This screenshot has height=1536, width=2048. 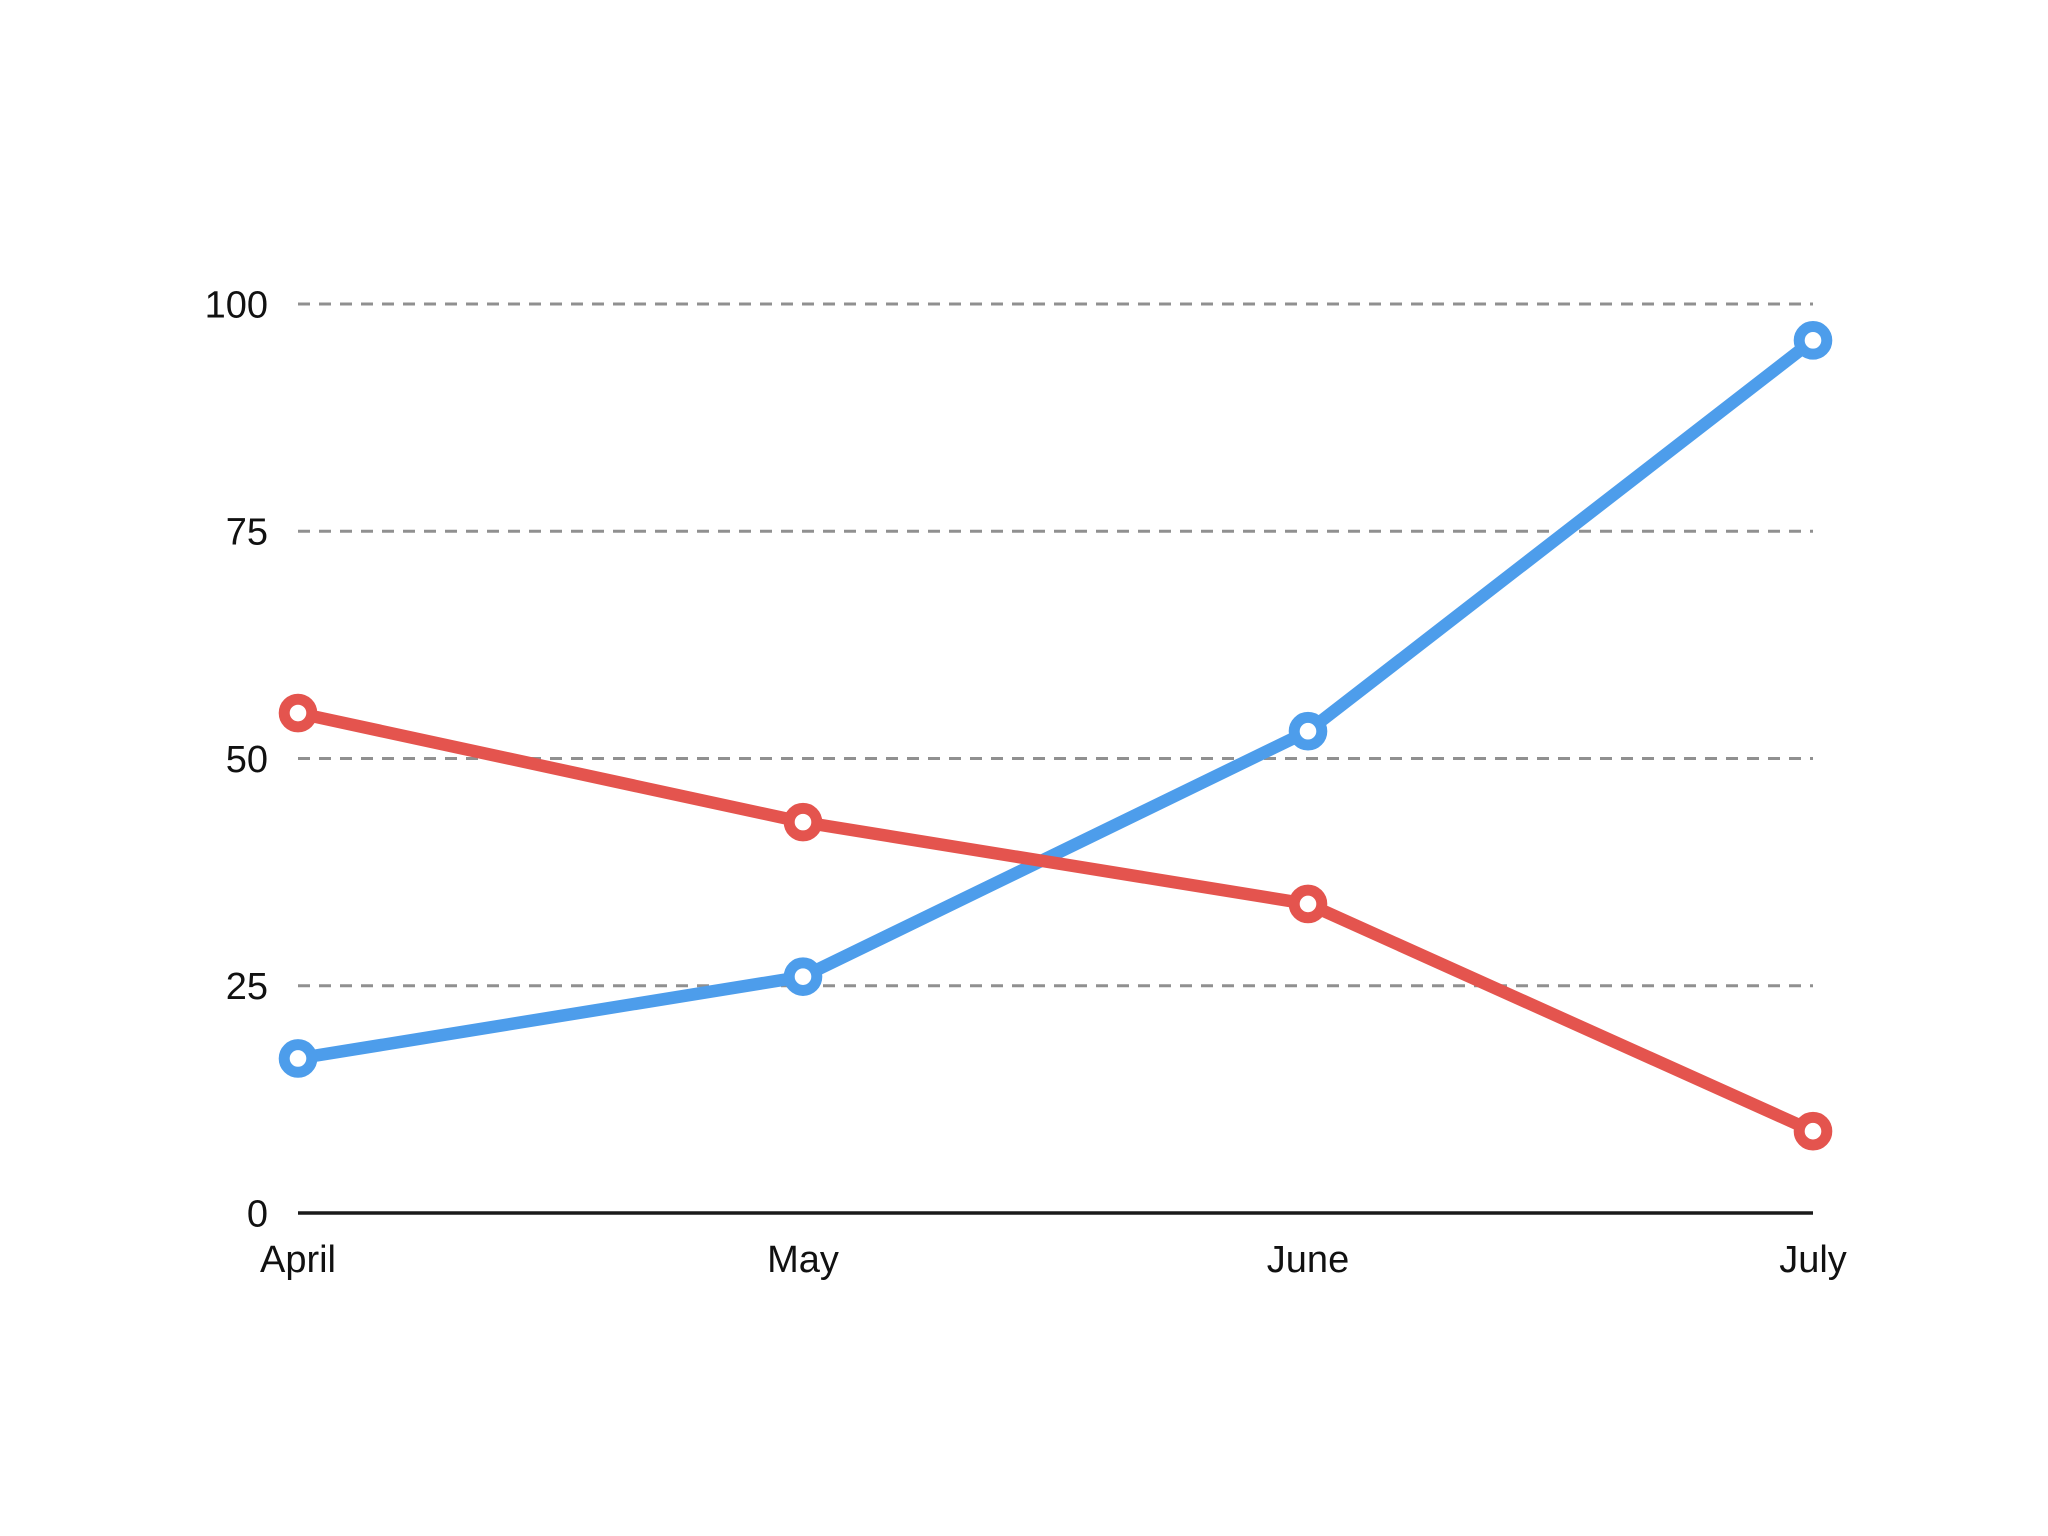 What do you see at coordinates (247, 760) in the screenshot?
I see `y-tick-label-50: 50` at bounding box center [247, 760].